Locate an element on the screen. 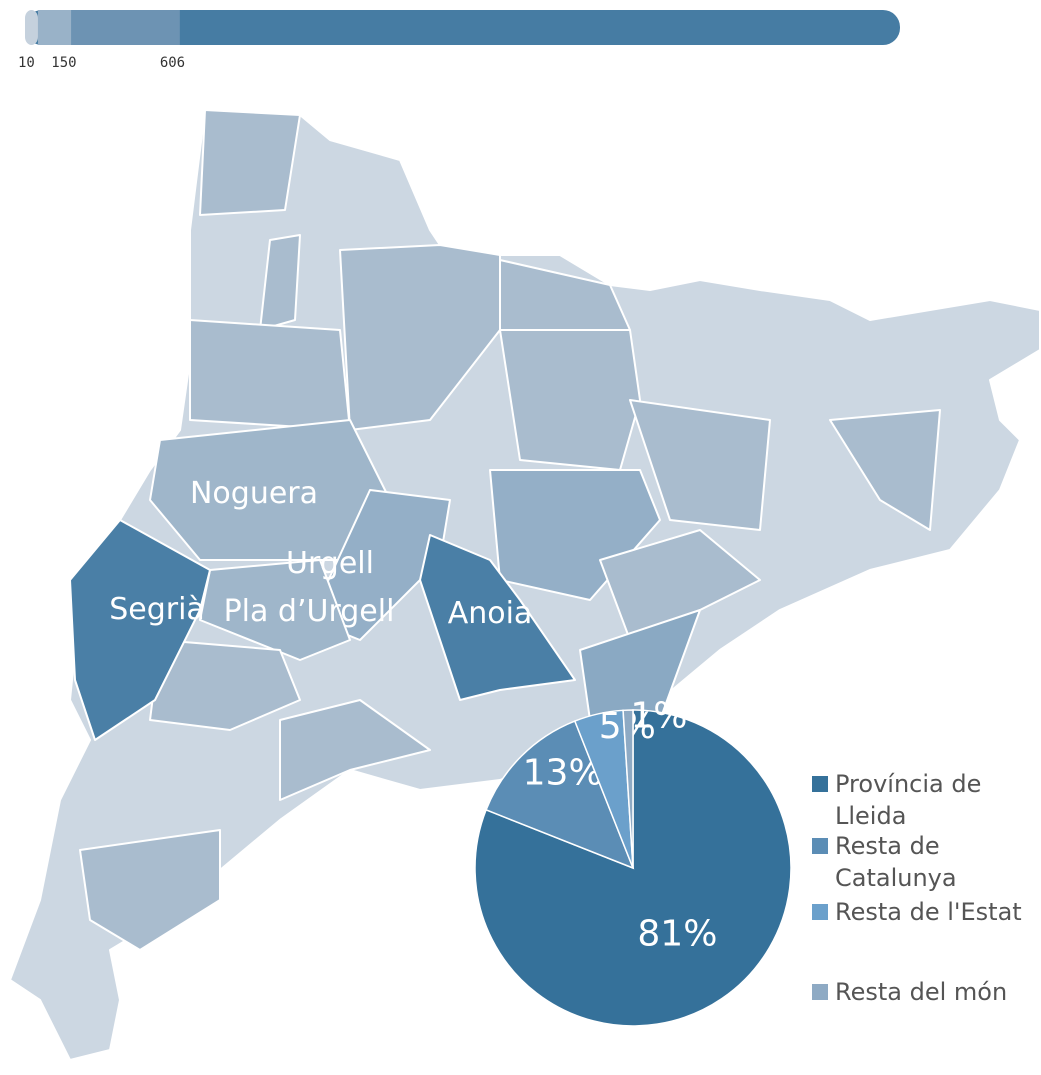  region-label: Noguera is located at coordinates (254, 493).